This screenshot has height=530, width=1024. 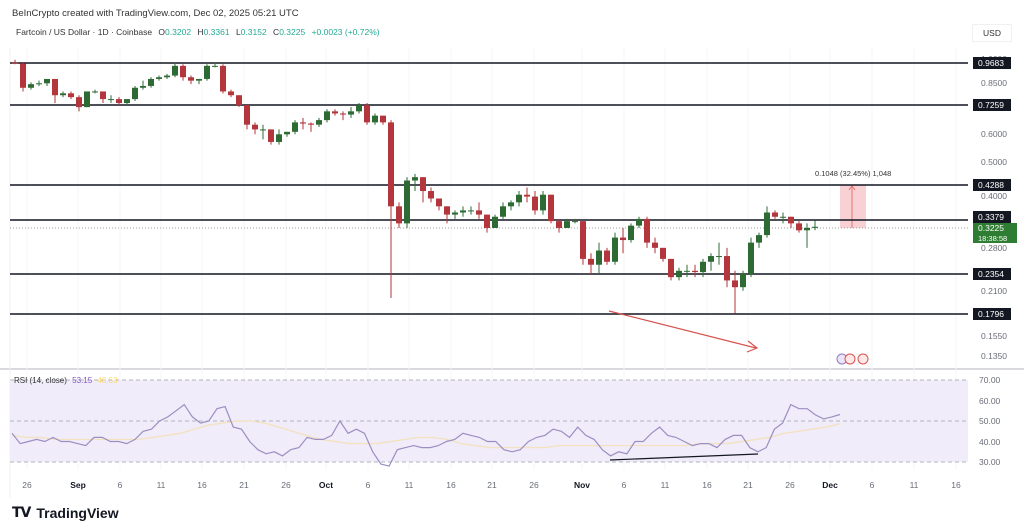 I want to click on rsi-tick: 30.00, so click(x=990, y=462).